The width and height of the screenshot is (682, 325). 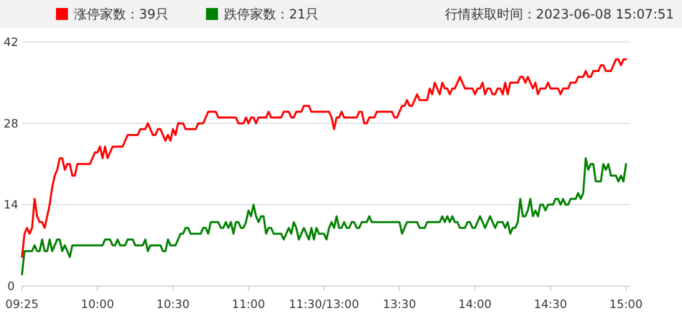 What do you see at coordinates (475, 304) in the screenshot?
I see `x-tick-label: 14:00` at bounding box center [475, 304].